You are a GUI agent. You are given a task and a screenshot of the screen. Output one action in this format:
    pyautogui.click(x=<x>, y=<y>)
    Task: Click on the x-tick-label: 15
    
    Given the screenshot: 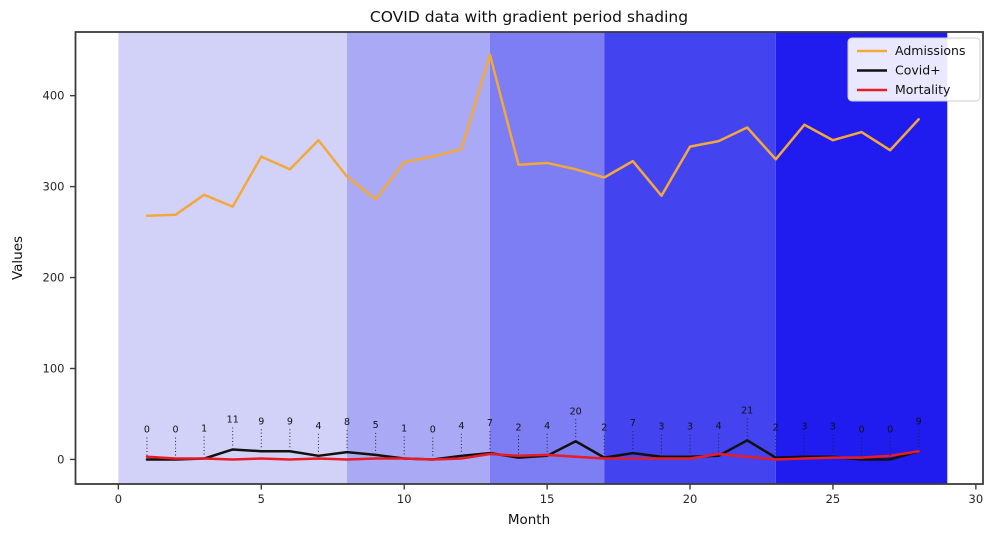 What is the action you would take?
    pyautogui.click(x=547, y=499)
    